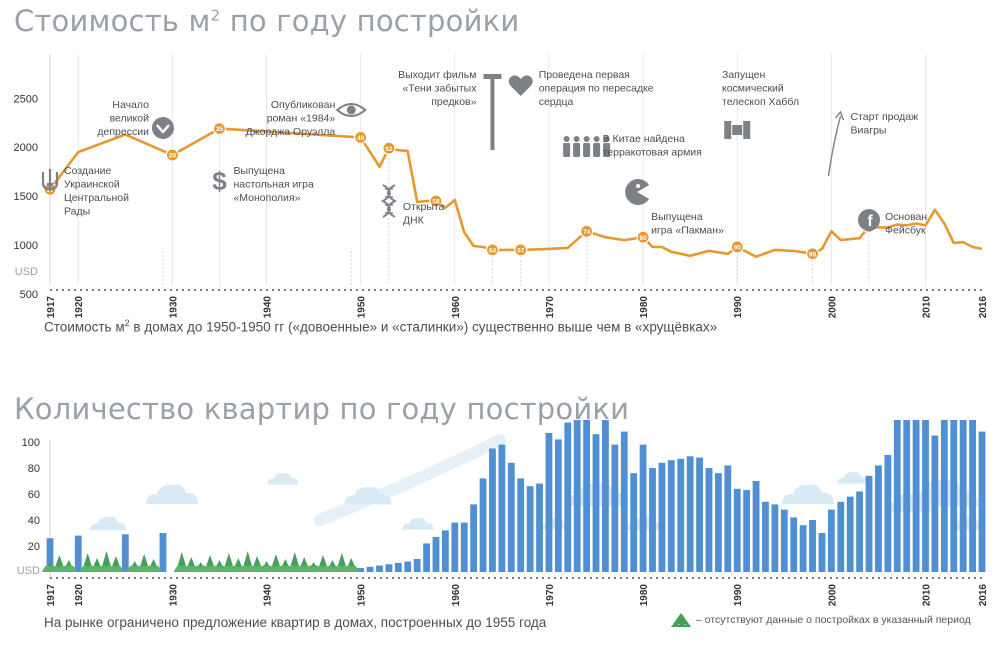  What do you see at coordinates (29, 295) in the screenshot?
I see `y-tick-label: 500` at bounding box center [29, 295].